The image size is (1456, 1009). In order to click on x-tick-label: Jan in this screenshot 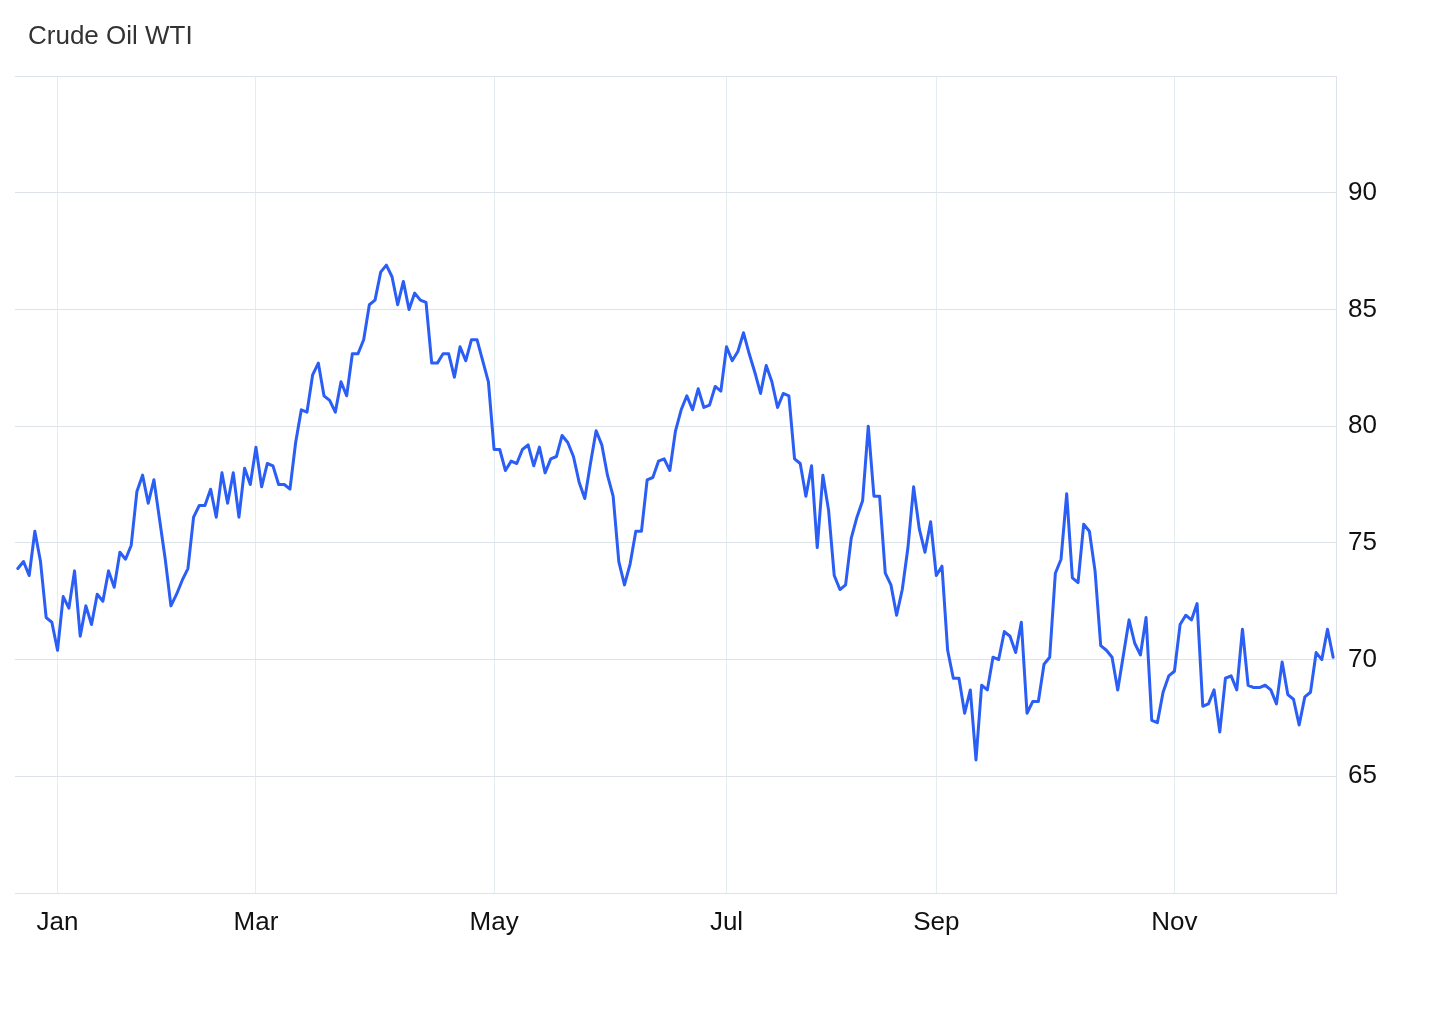, I will do `click(57, 920)`.